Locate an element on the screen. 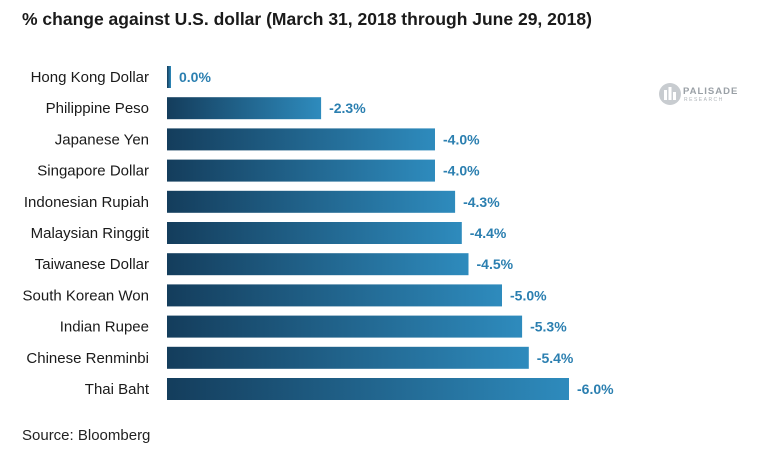 This screenshot has height=449, width=759. category-label: Singapore Dollar is located at coordinates (93, 171).